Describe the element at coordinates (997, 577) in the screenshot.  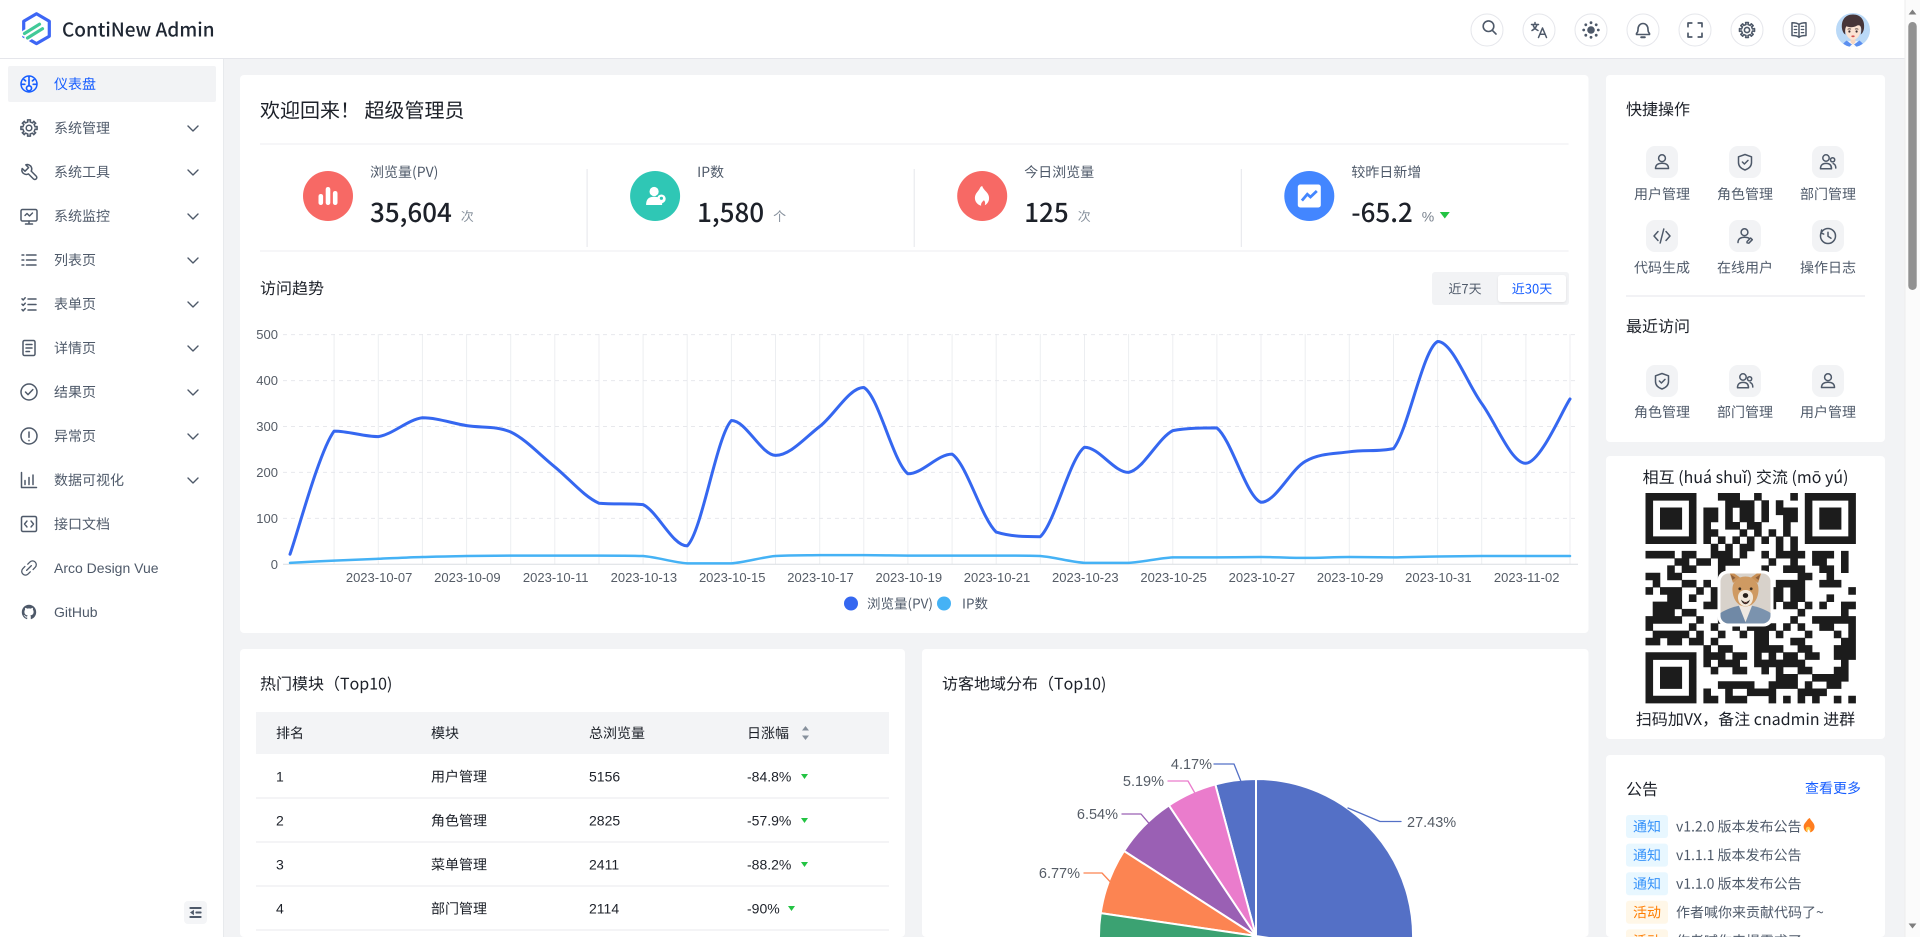
I see `svg-text: 2023-10-21` at that location.